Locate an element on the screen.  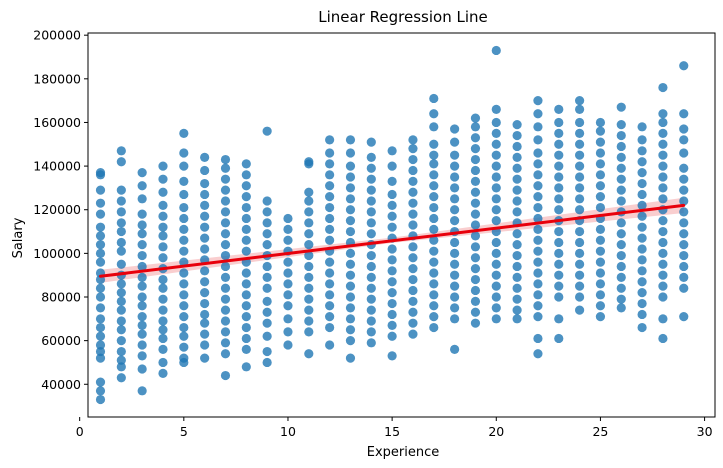
regression-line-layer is located at coordinates (392, 240).